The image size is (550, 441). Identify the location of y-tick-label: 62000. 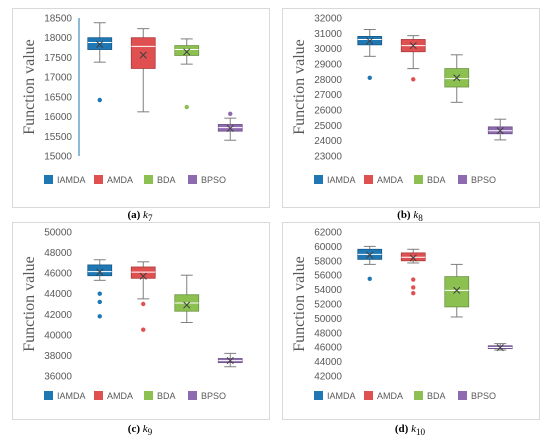
(328, 233).